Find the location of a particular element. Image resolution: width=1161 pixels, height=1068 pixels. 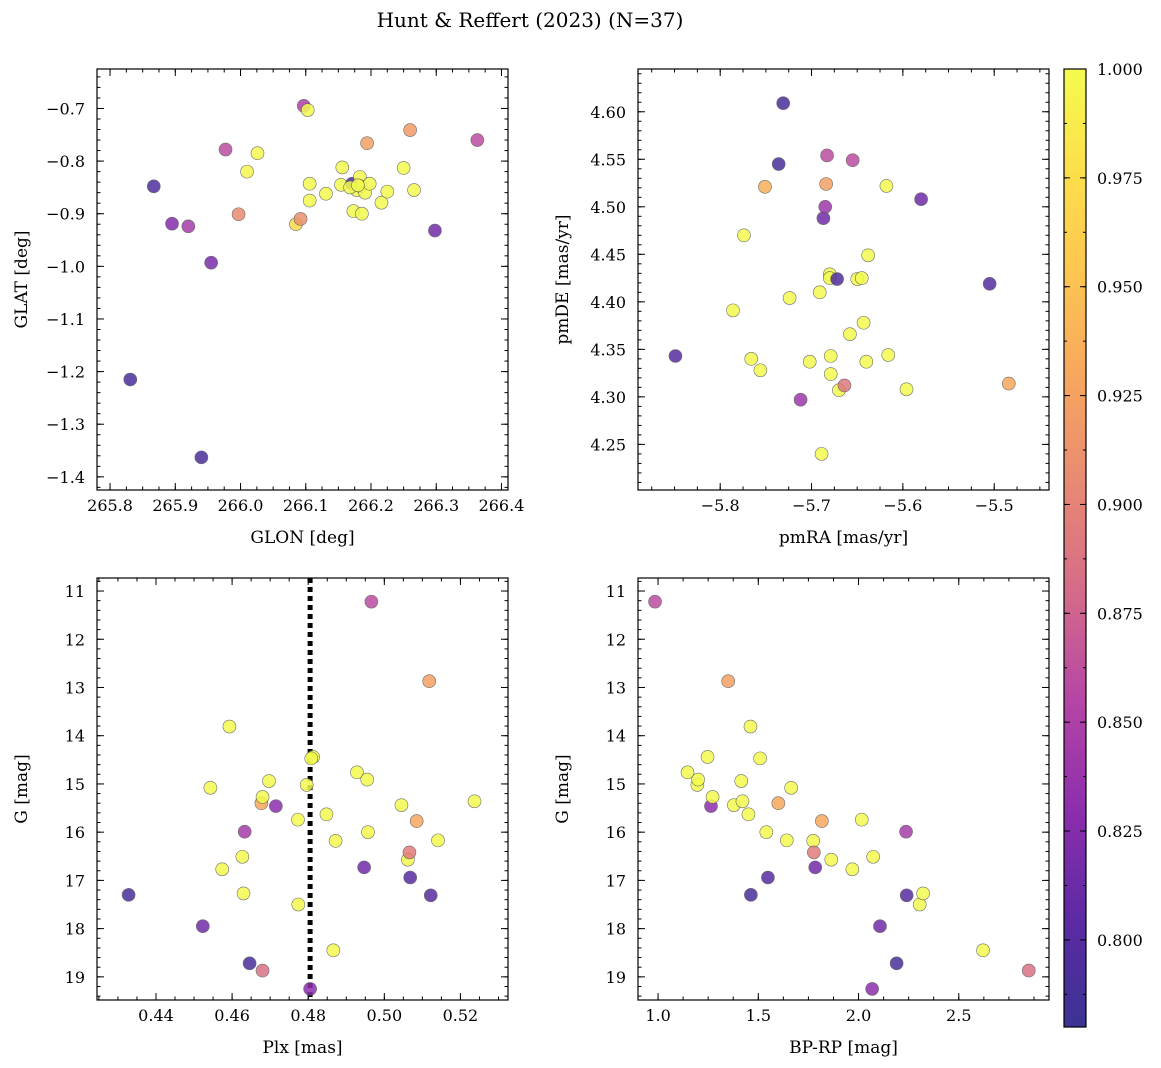

y-tick-label: −1.0 is located at coordinates (65, 266).